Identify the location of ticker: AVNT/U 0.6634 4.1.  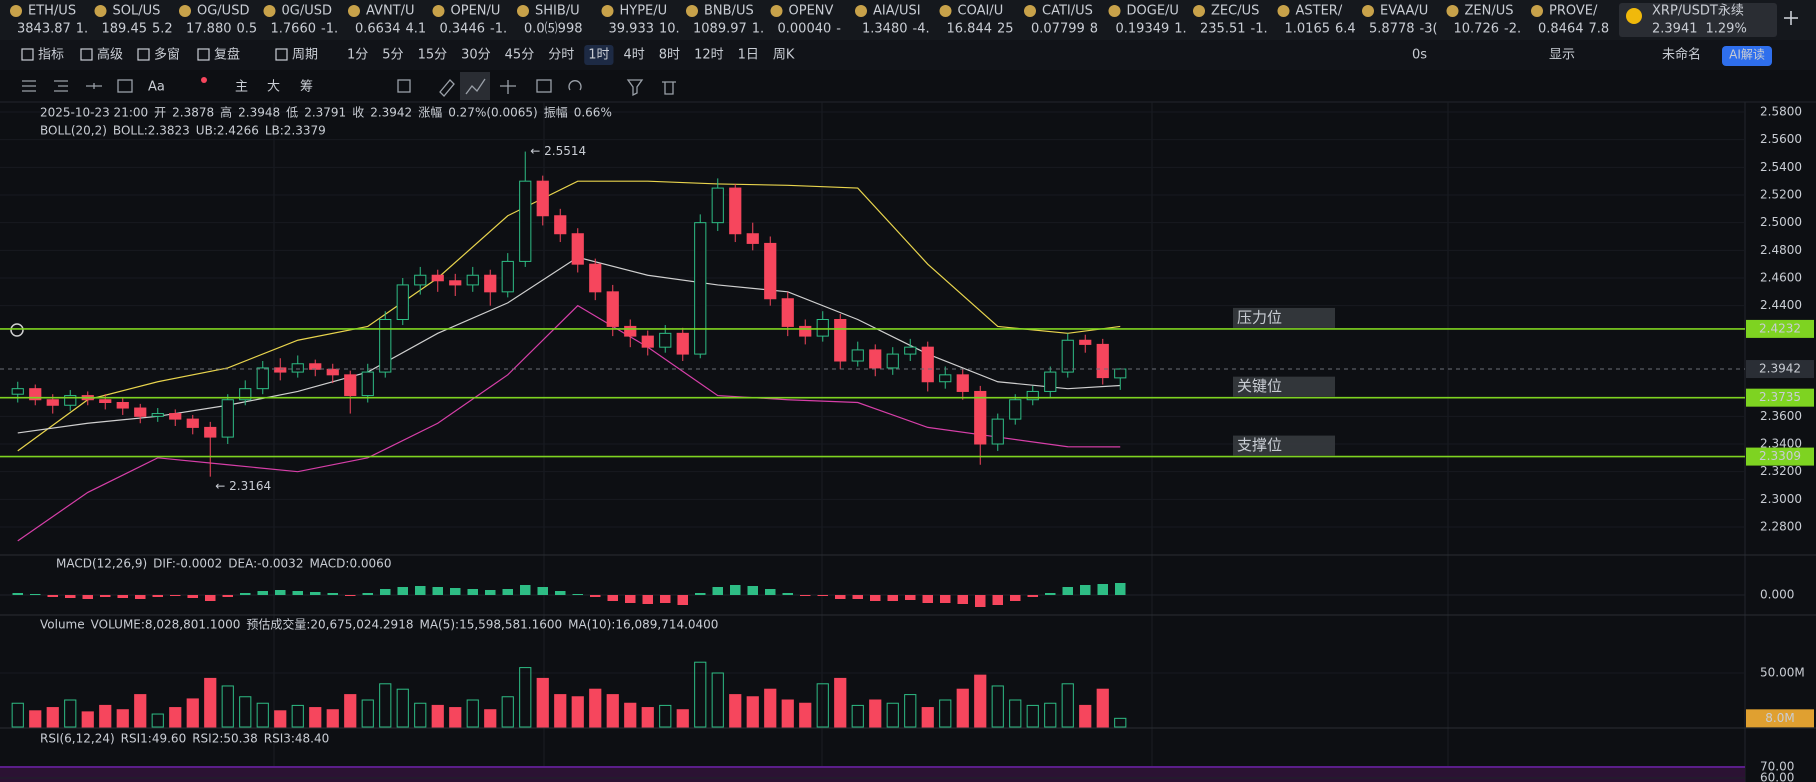
(387, 20).